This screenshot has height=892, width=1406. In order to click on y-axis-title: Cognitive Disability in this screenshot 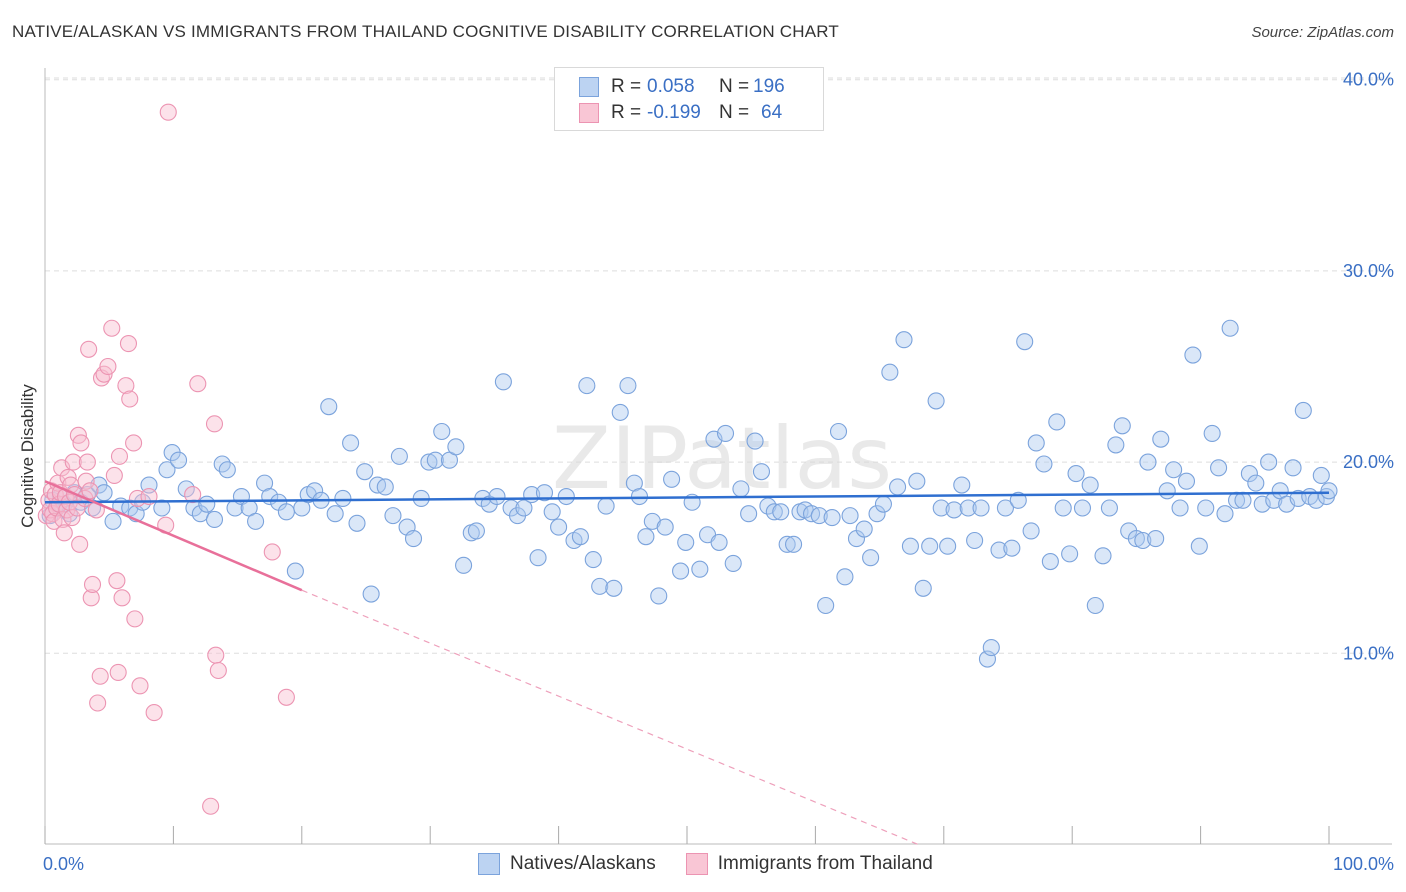, I will do `click(27, 456)`.